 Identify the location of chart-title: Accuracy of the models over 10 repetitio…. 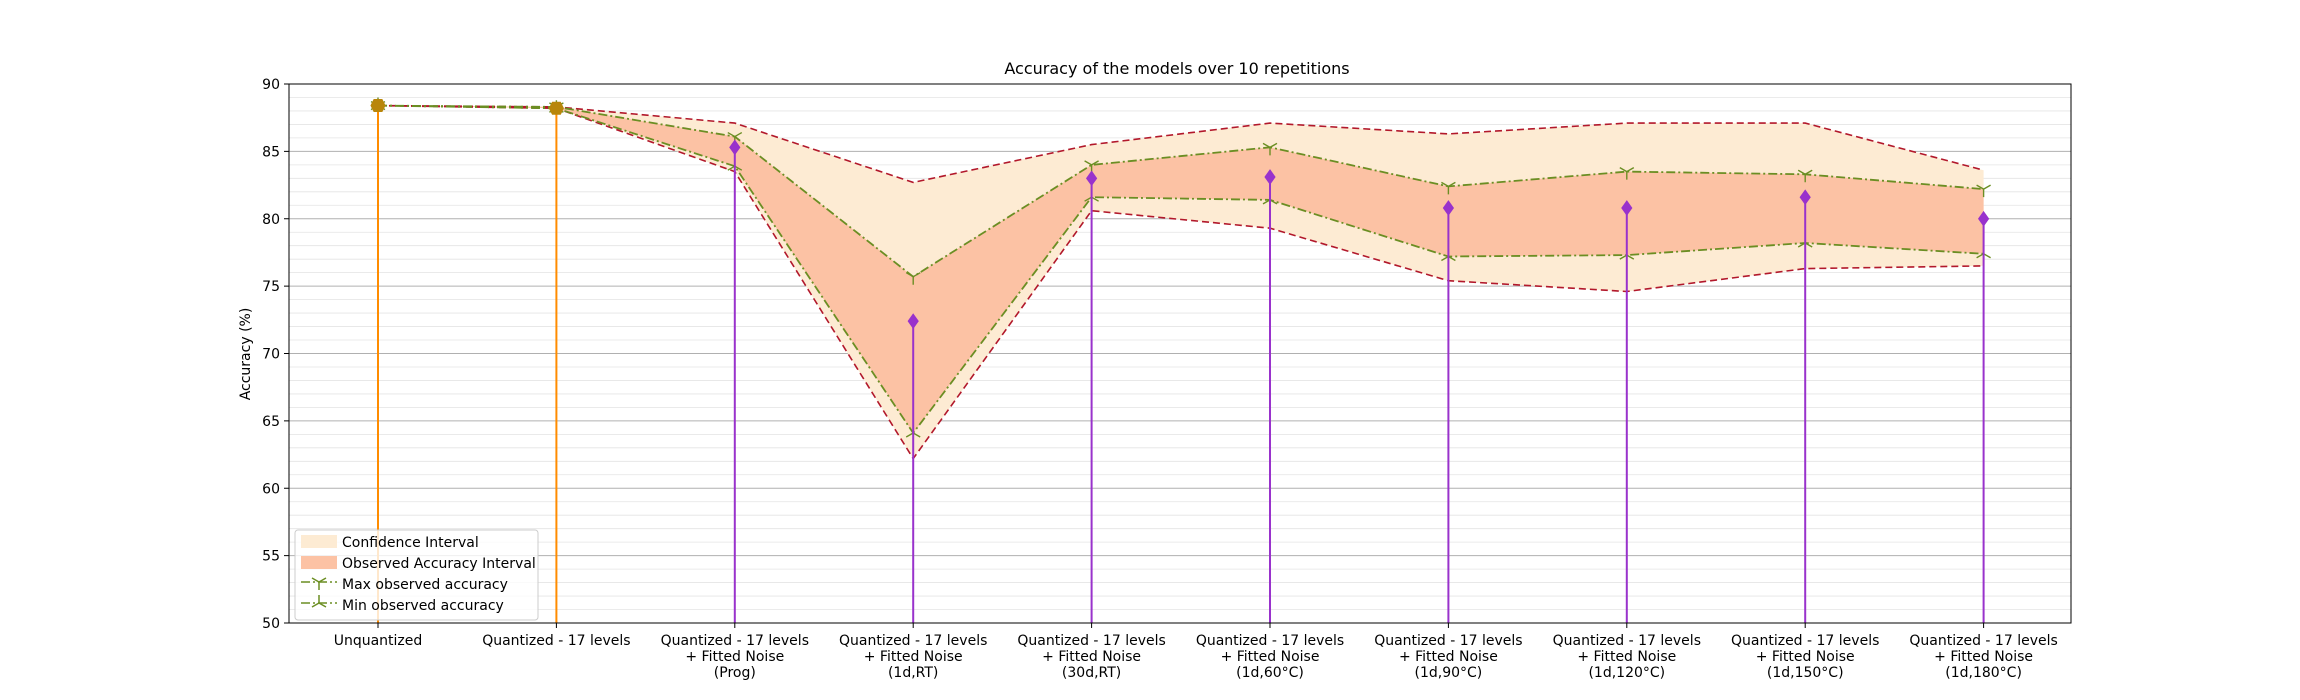
(1176, 68).